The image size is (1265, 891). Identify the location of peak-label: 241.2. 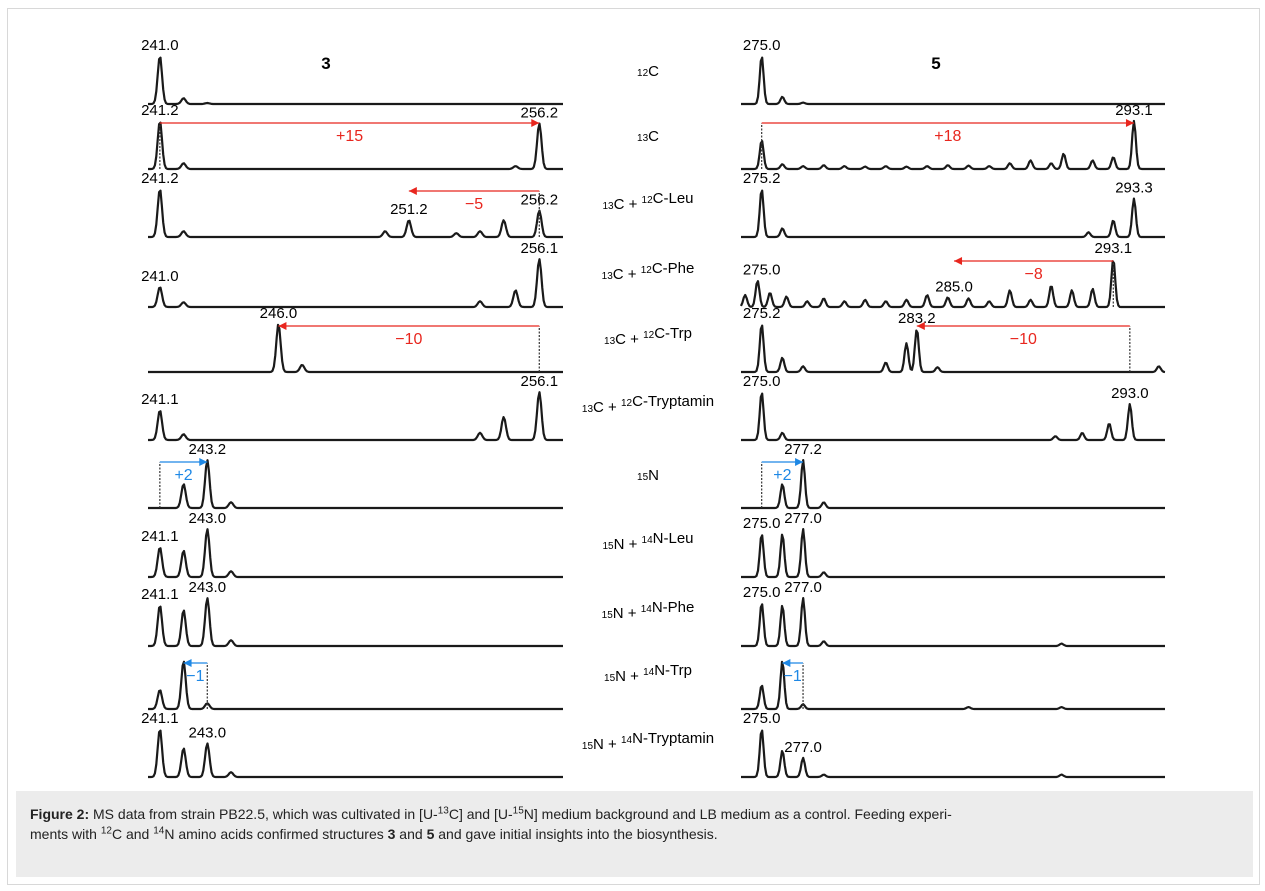
(160, 110).